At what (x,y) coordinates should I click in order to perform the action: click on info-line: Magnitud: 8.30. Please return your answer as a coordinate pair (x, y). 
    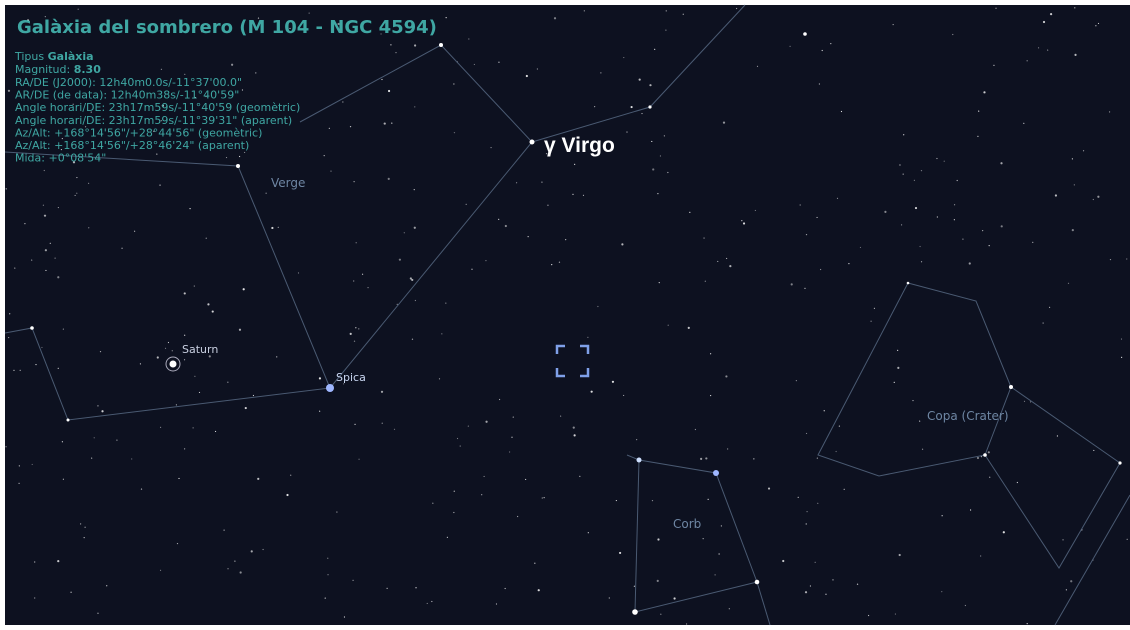
    Looking at the image, I should click on (58, 69).